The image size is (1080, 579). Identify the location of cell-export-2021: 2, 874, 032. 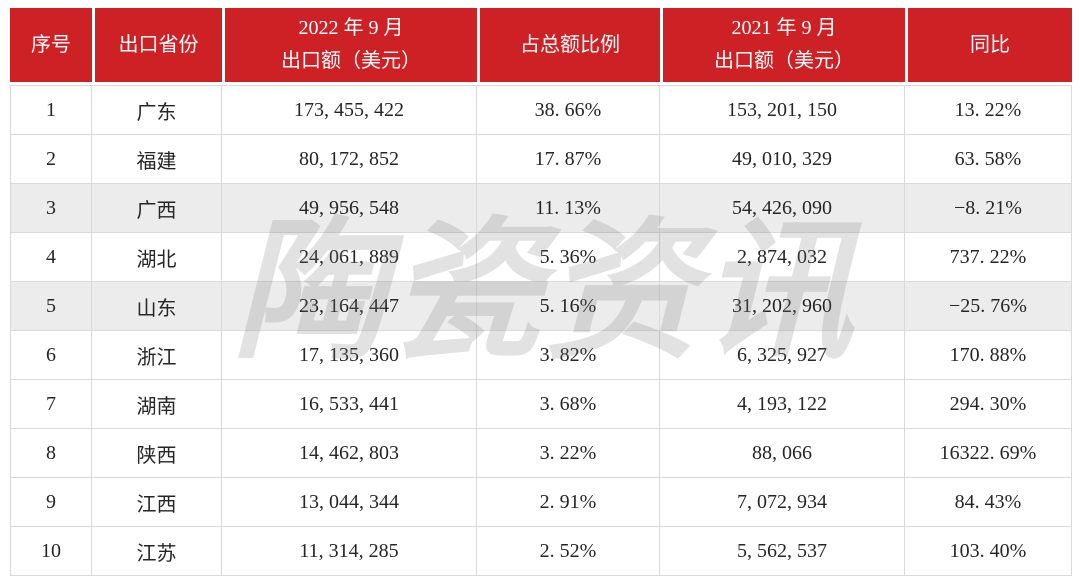
(782, 257).